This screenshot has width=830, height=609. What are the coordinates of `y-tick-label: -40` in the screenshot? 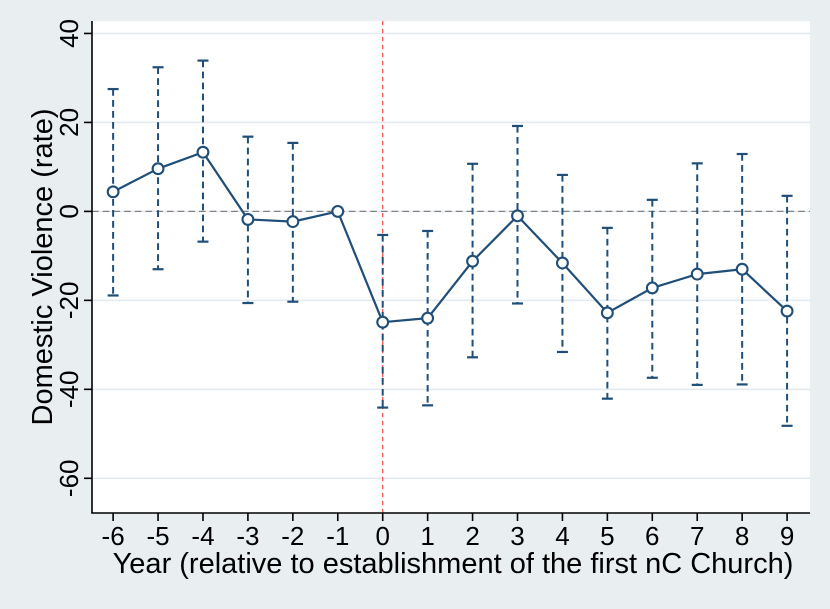 It's located at (69, 390).